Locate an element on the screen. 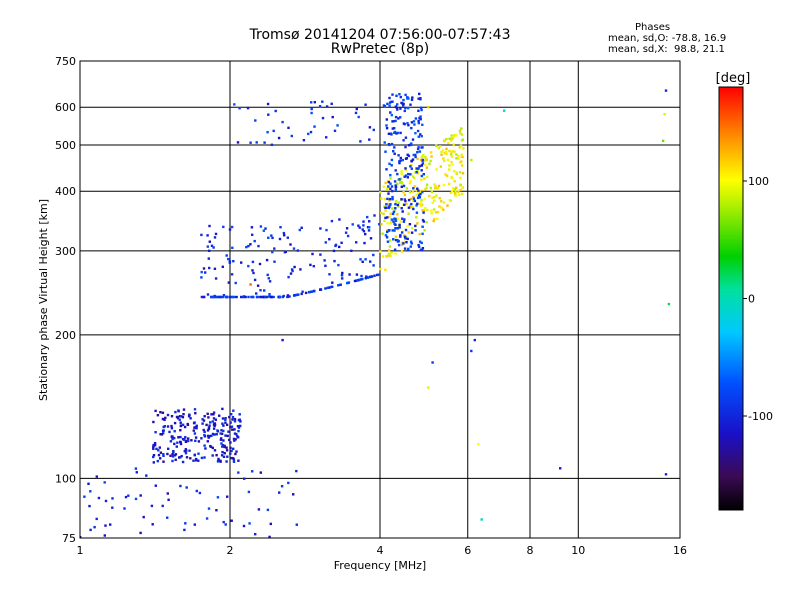  colorbar-tick-label: -100 is located at coordinates (760, 416).